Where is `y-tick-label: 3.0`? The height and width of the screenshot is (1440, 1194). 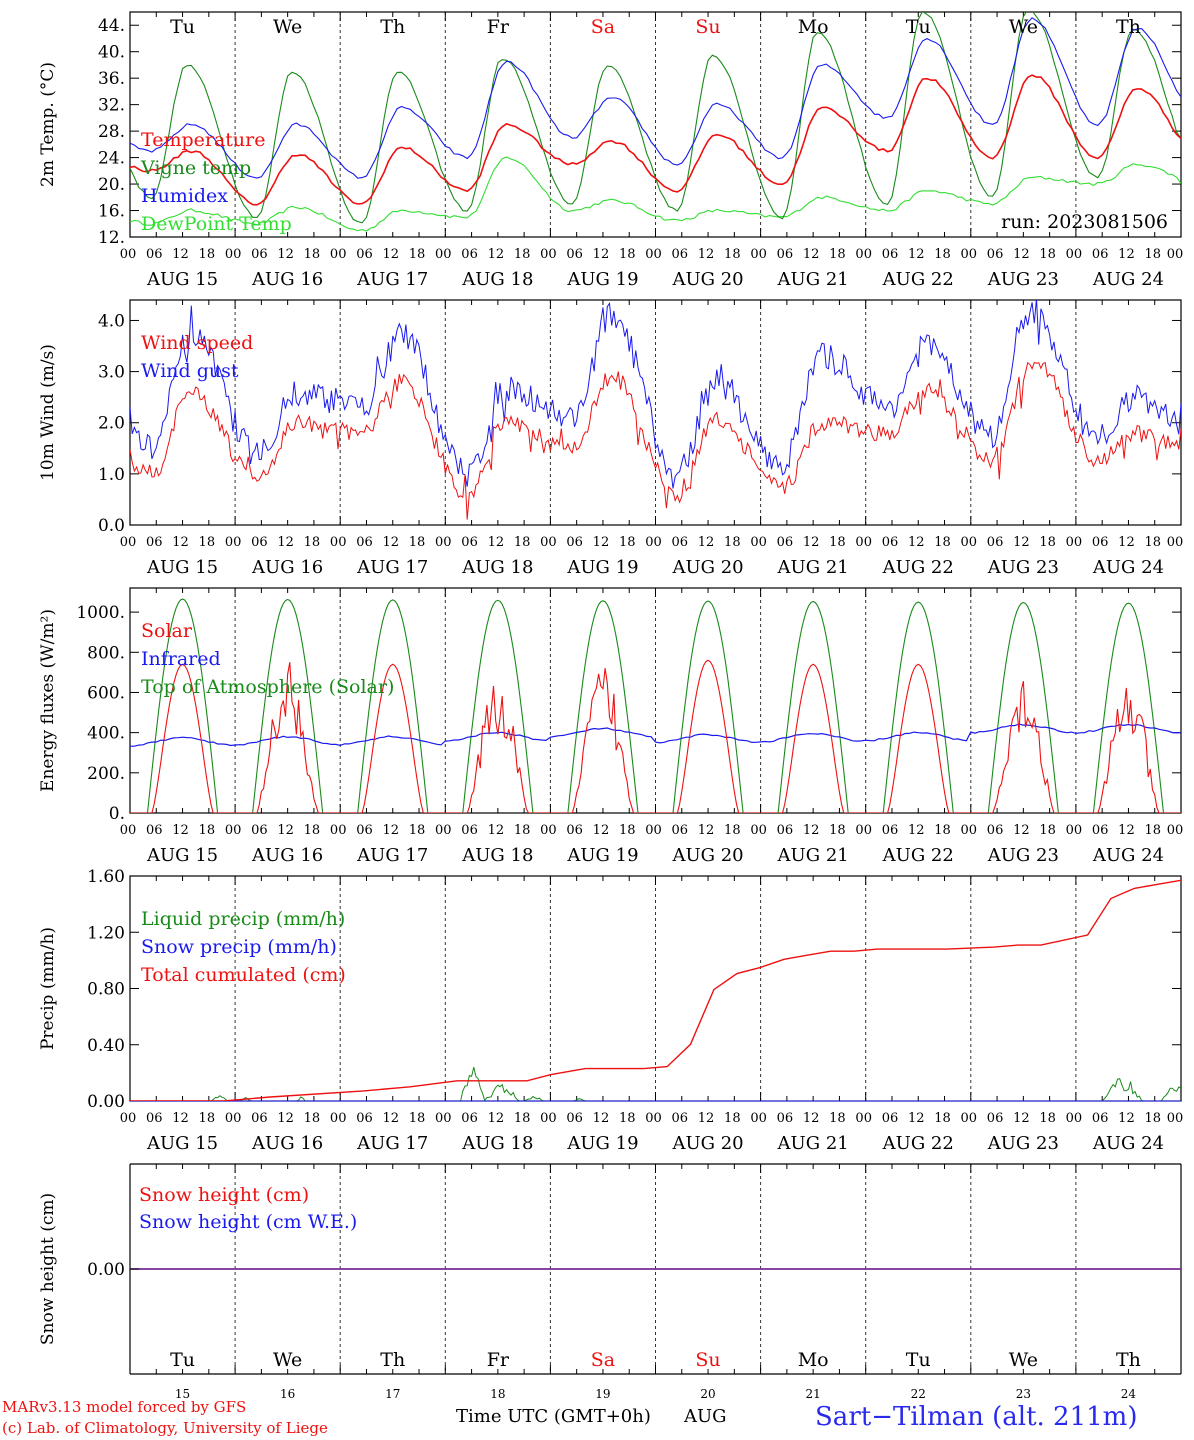
y-tick-label: 3.0 is located at coordinates (111, 373).